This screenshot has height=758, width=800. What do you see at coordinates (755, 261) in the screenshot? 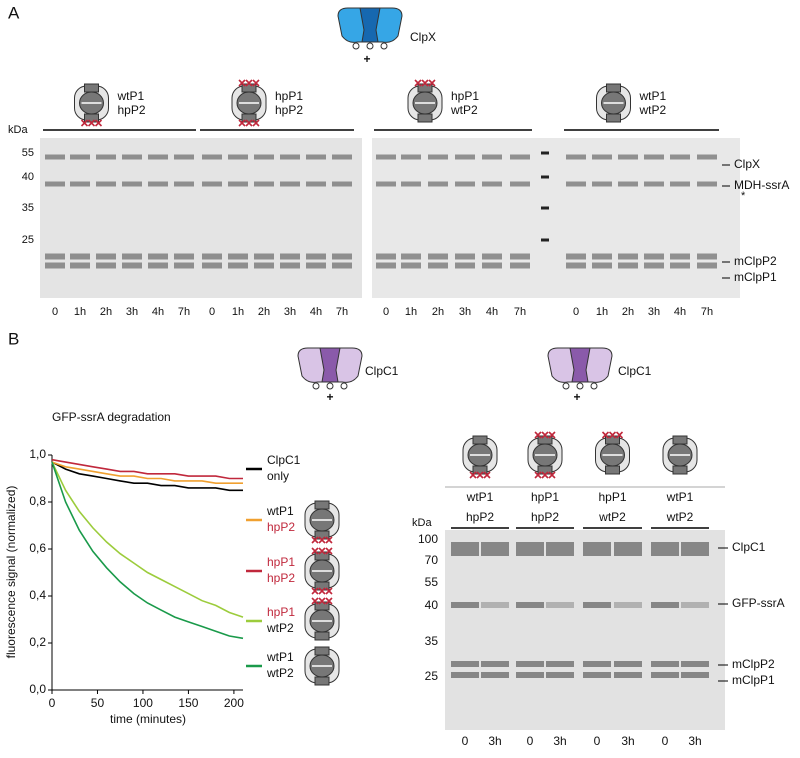
I see `band-label: mClpP2` at bounding box center [755, 261].